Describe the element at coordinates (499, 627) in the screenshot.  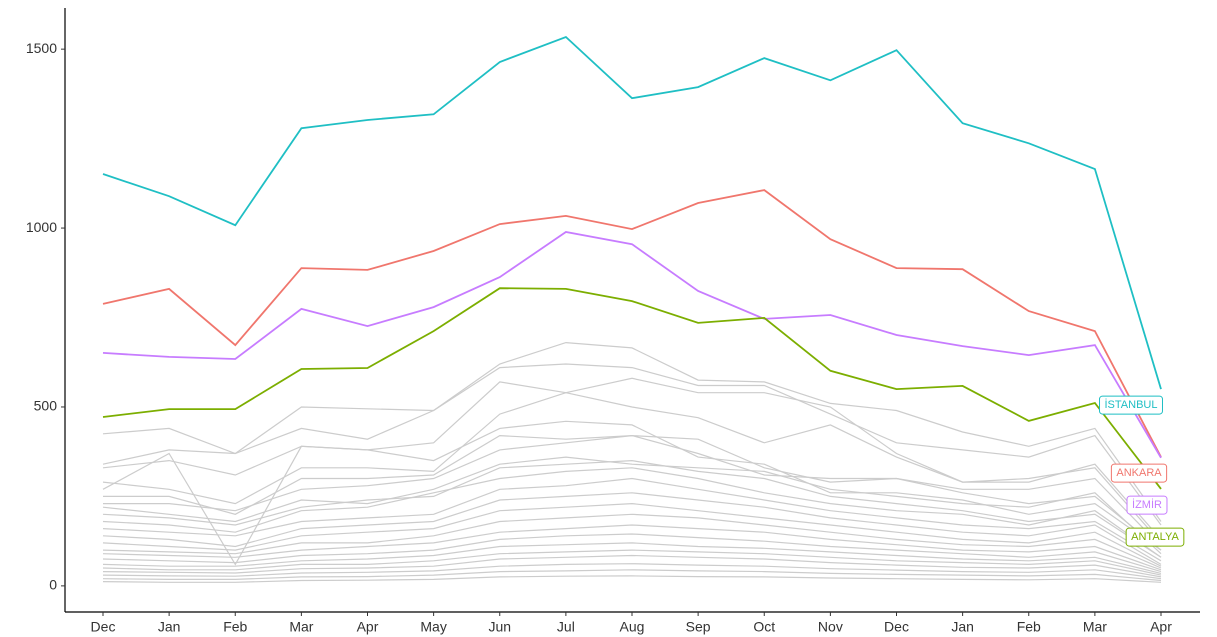
I see `x-tick-label: Jun` at that location.